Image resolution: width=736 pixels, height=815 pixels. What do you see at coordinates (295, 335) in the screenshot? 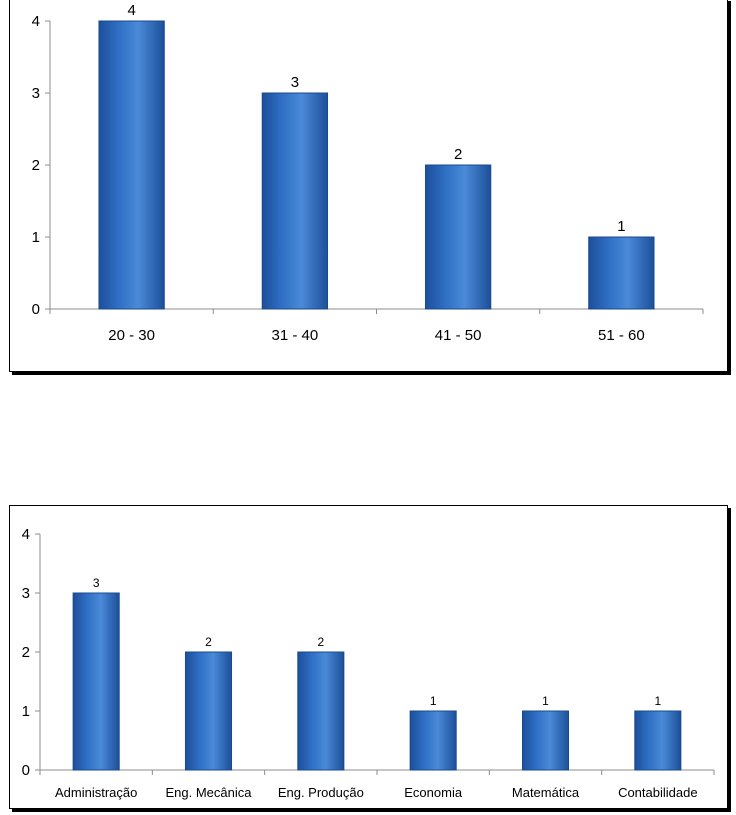
I see `category-label: 31 - 40` at bounding box center [295, 335].